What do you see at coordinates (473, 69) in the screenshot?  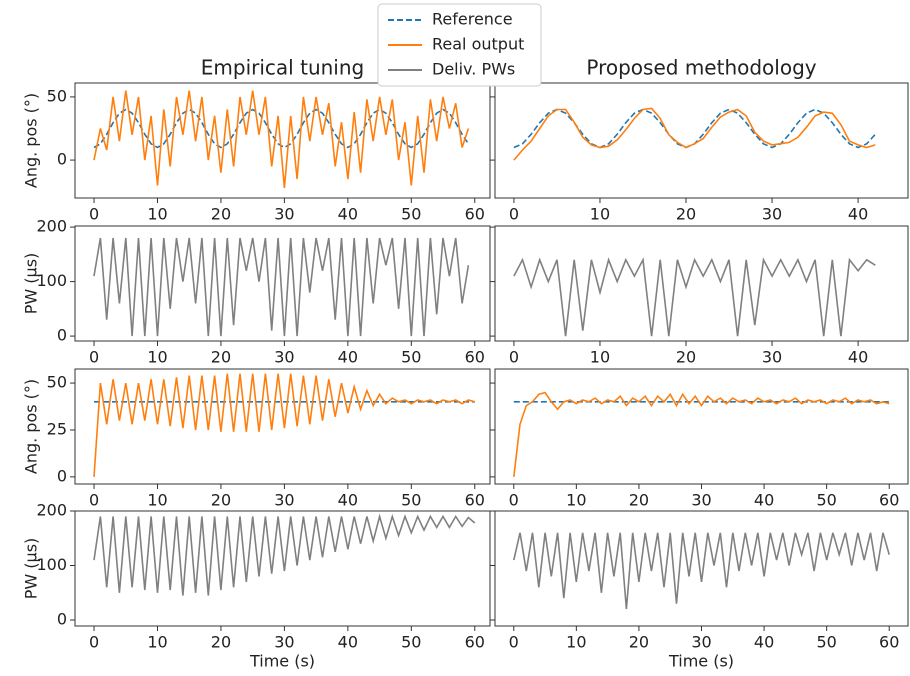 I see `legend-label: Deliv. PWs` at bounding box center [473, 69].